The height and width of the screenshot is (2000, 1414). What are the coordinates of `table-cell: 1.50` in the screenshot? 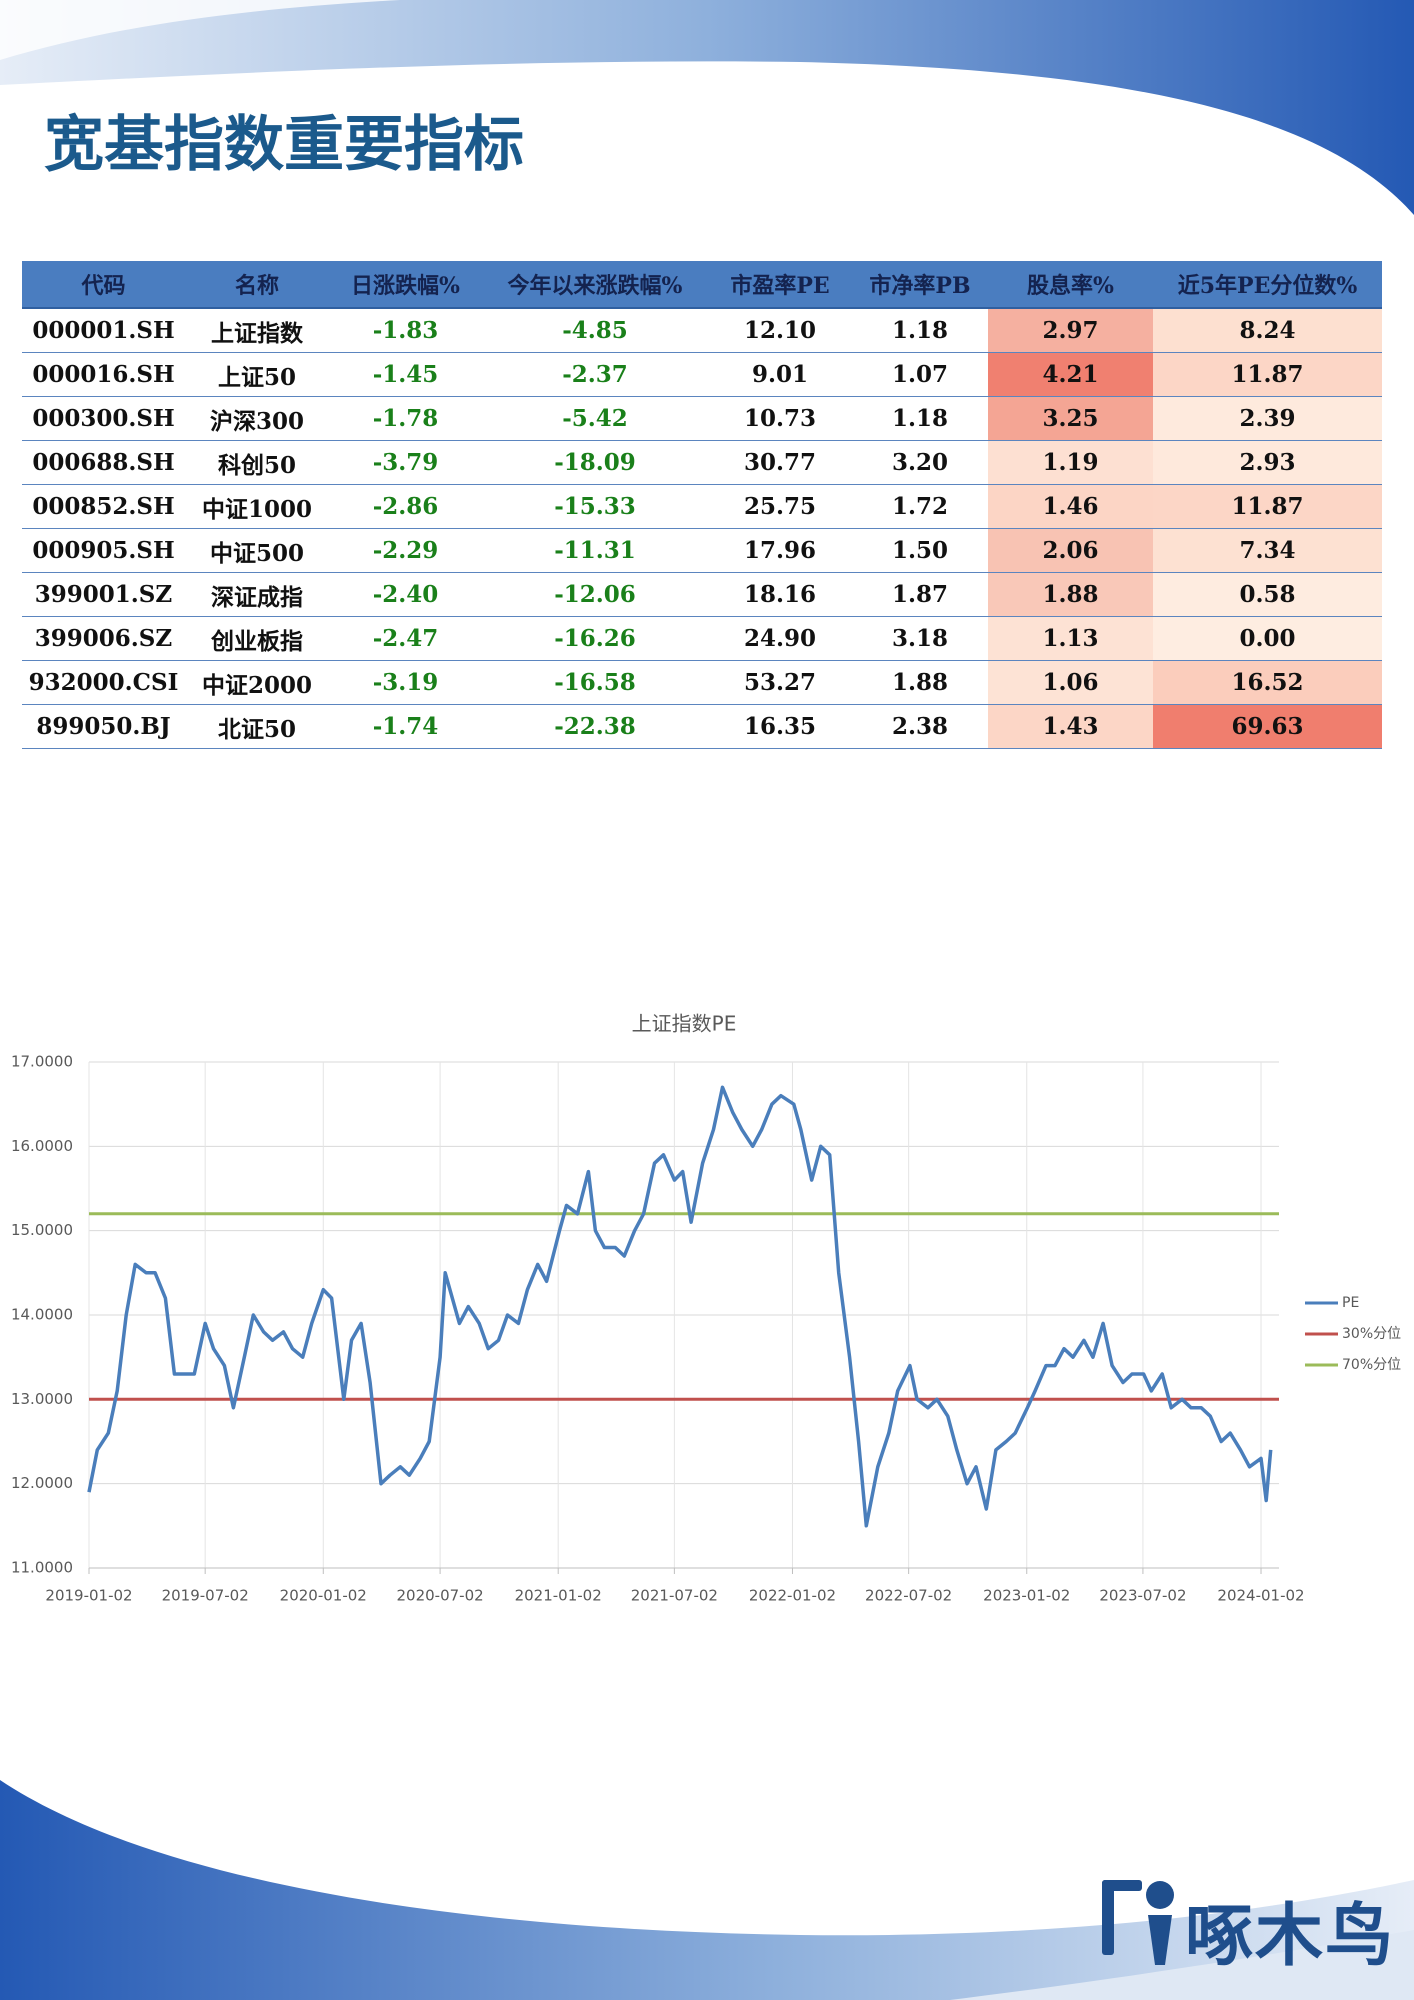 It's located at (920, 550).